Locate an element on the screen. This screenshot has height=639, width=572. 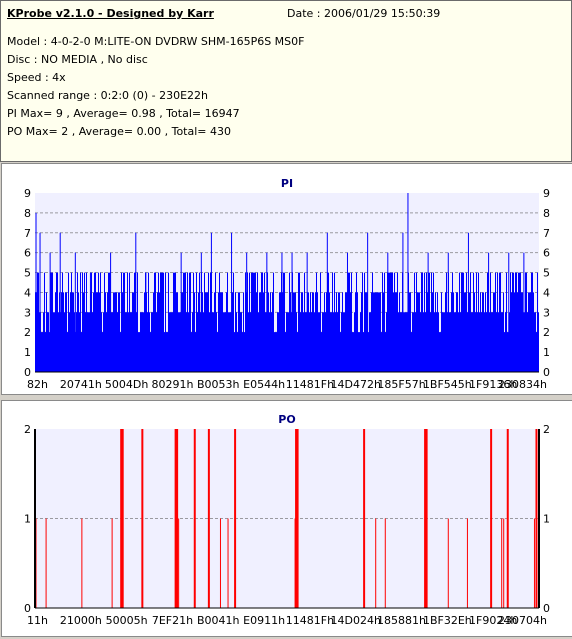
po-ytick-right: 0 is located at coordinates (546, 608).